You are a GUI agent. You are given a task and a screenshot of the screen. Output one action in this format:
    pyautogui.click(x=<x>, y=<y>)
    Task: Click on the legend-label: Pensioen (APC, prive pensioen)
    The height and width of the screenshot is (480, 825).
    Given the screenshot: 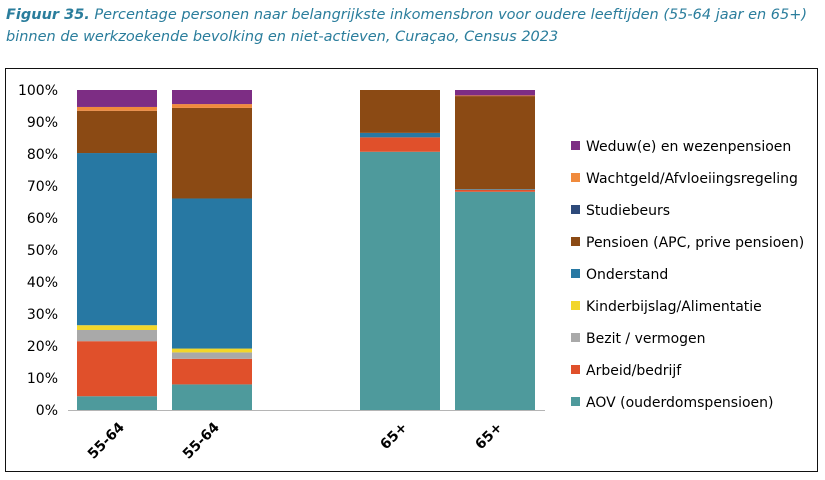 What is the action you would take?
    pyautogui.click(x=695, y=243)
    